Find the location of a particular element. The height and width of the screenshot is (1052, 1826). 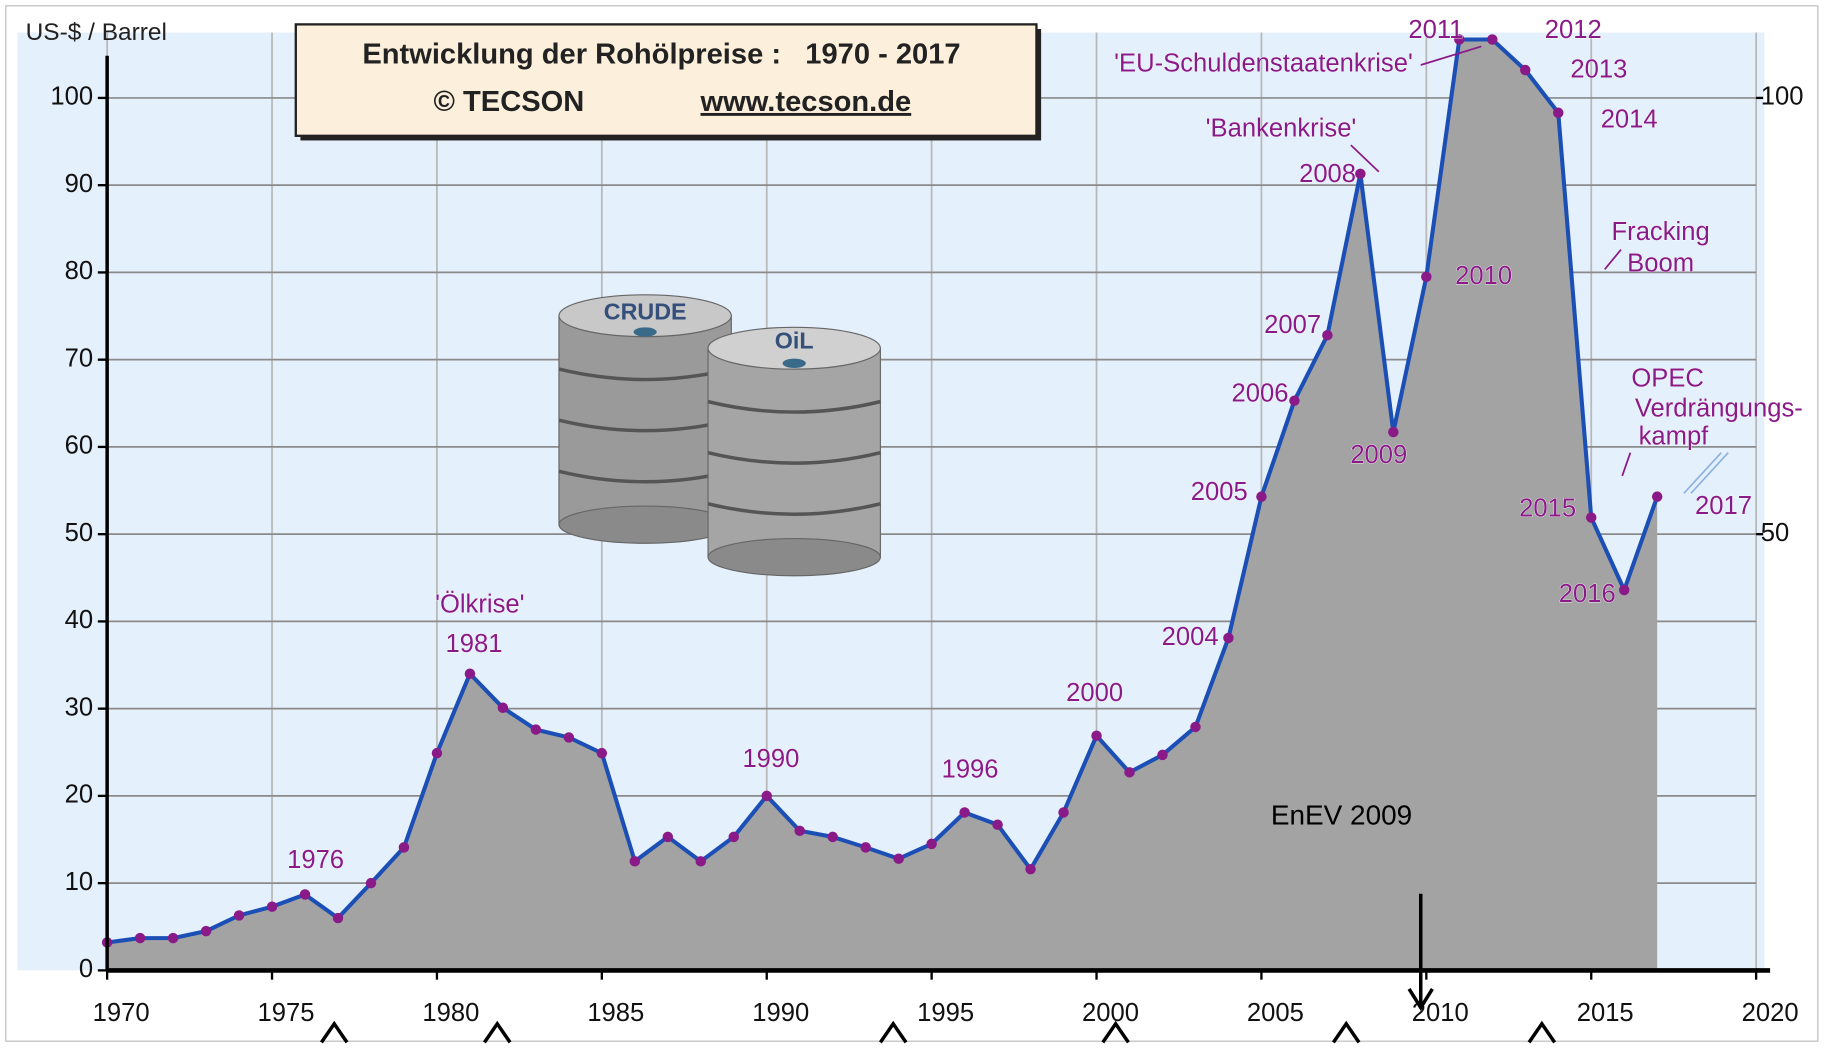

annotation: kampf is located at coordinates (1674, 436).